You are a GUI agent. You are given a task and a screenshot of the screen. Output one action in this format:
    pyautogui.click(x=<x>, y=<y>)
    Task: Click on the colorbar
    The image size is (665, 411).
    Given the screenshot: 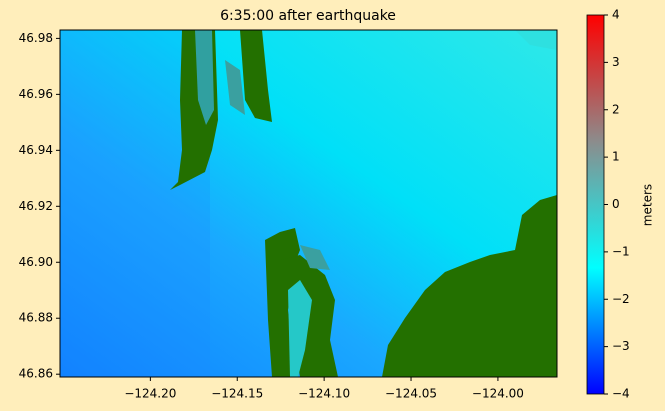 What is the action you would take?
    pyautogui.click(x=595, y=204)
    